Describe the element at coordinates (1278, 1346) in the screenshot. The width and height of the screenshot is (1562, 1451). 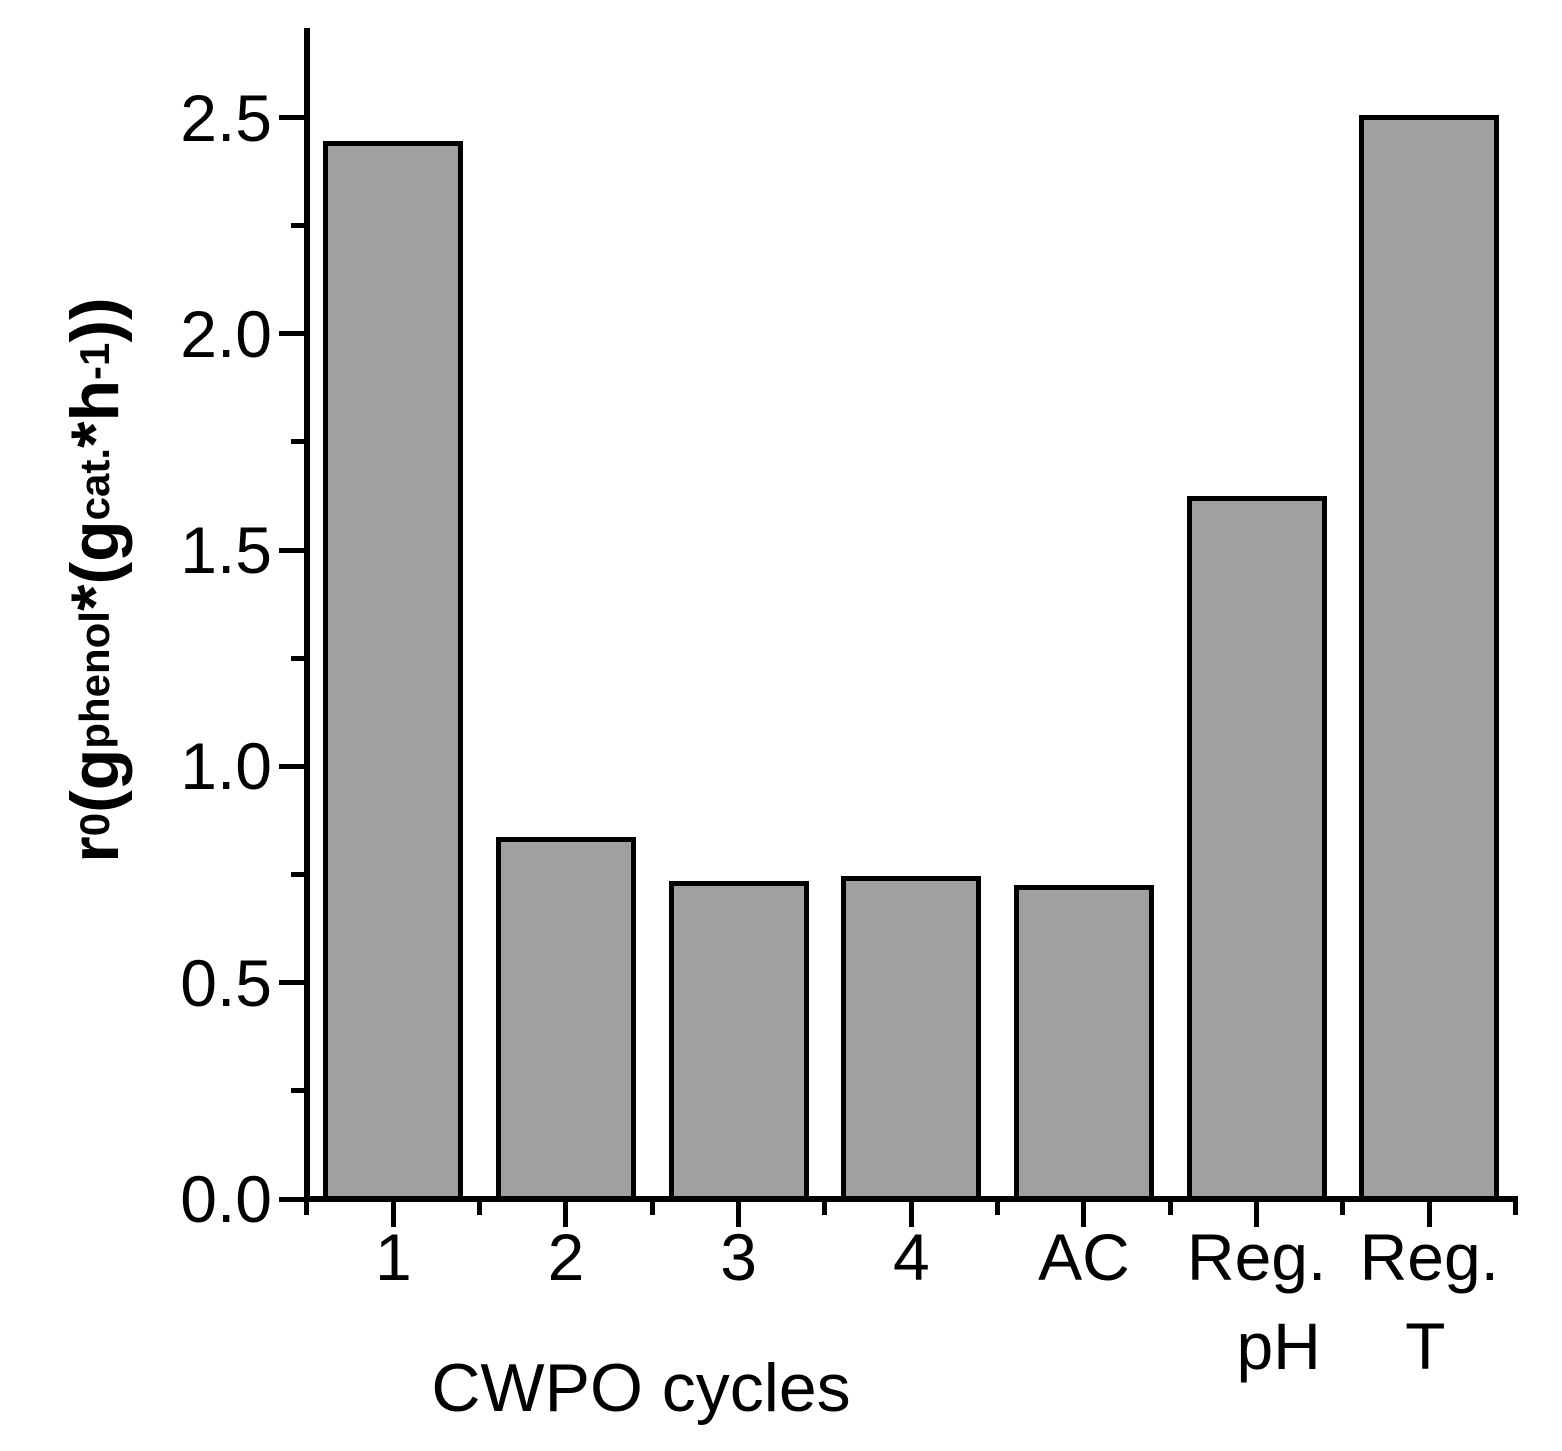
I see `x-tick-label-line2: pH` at that location.